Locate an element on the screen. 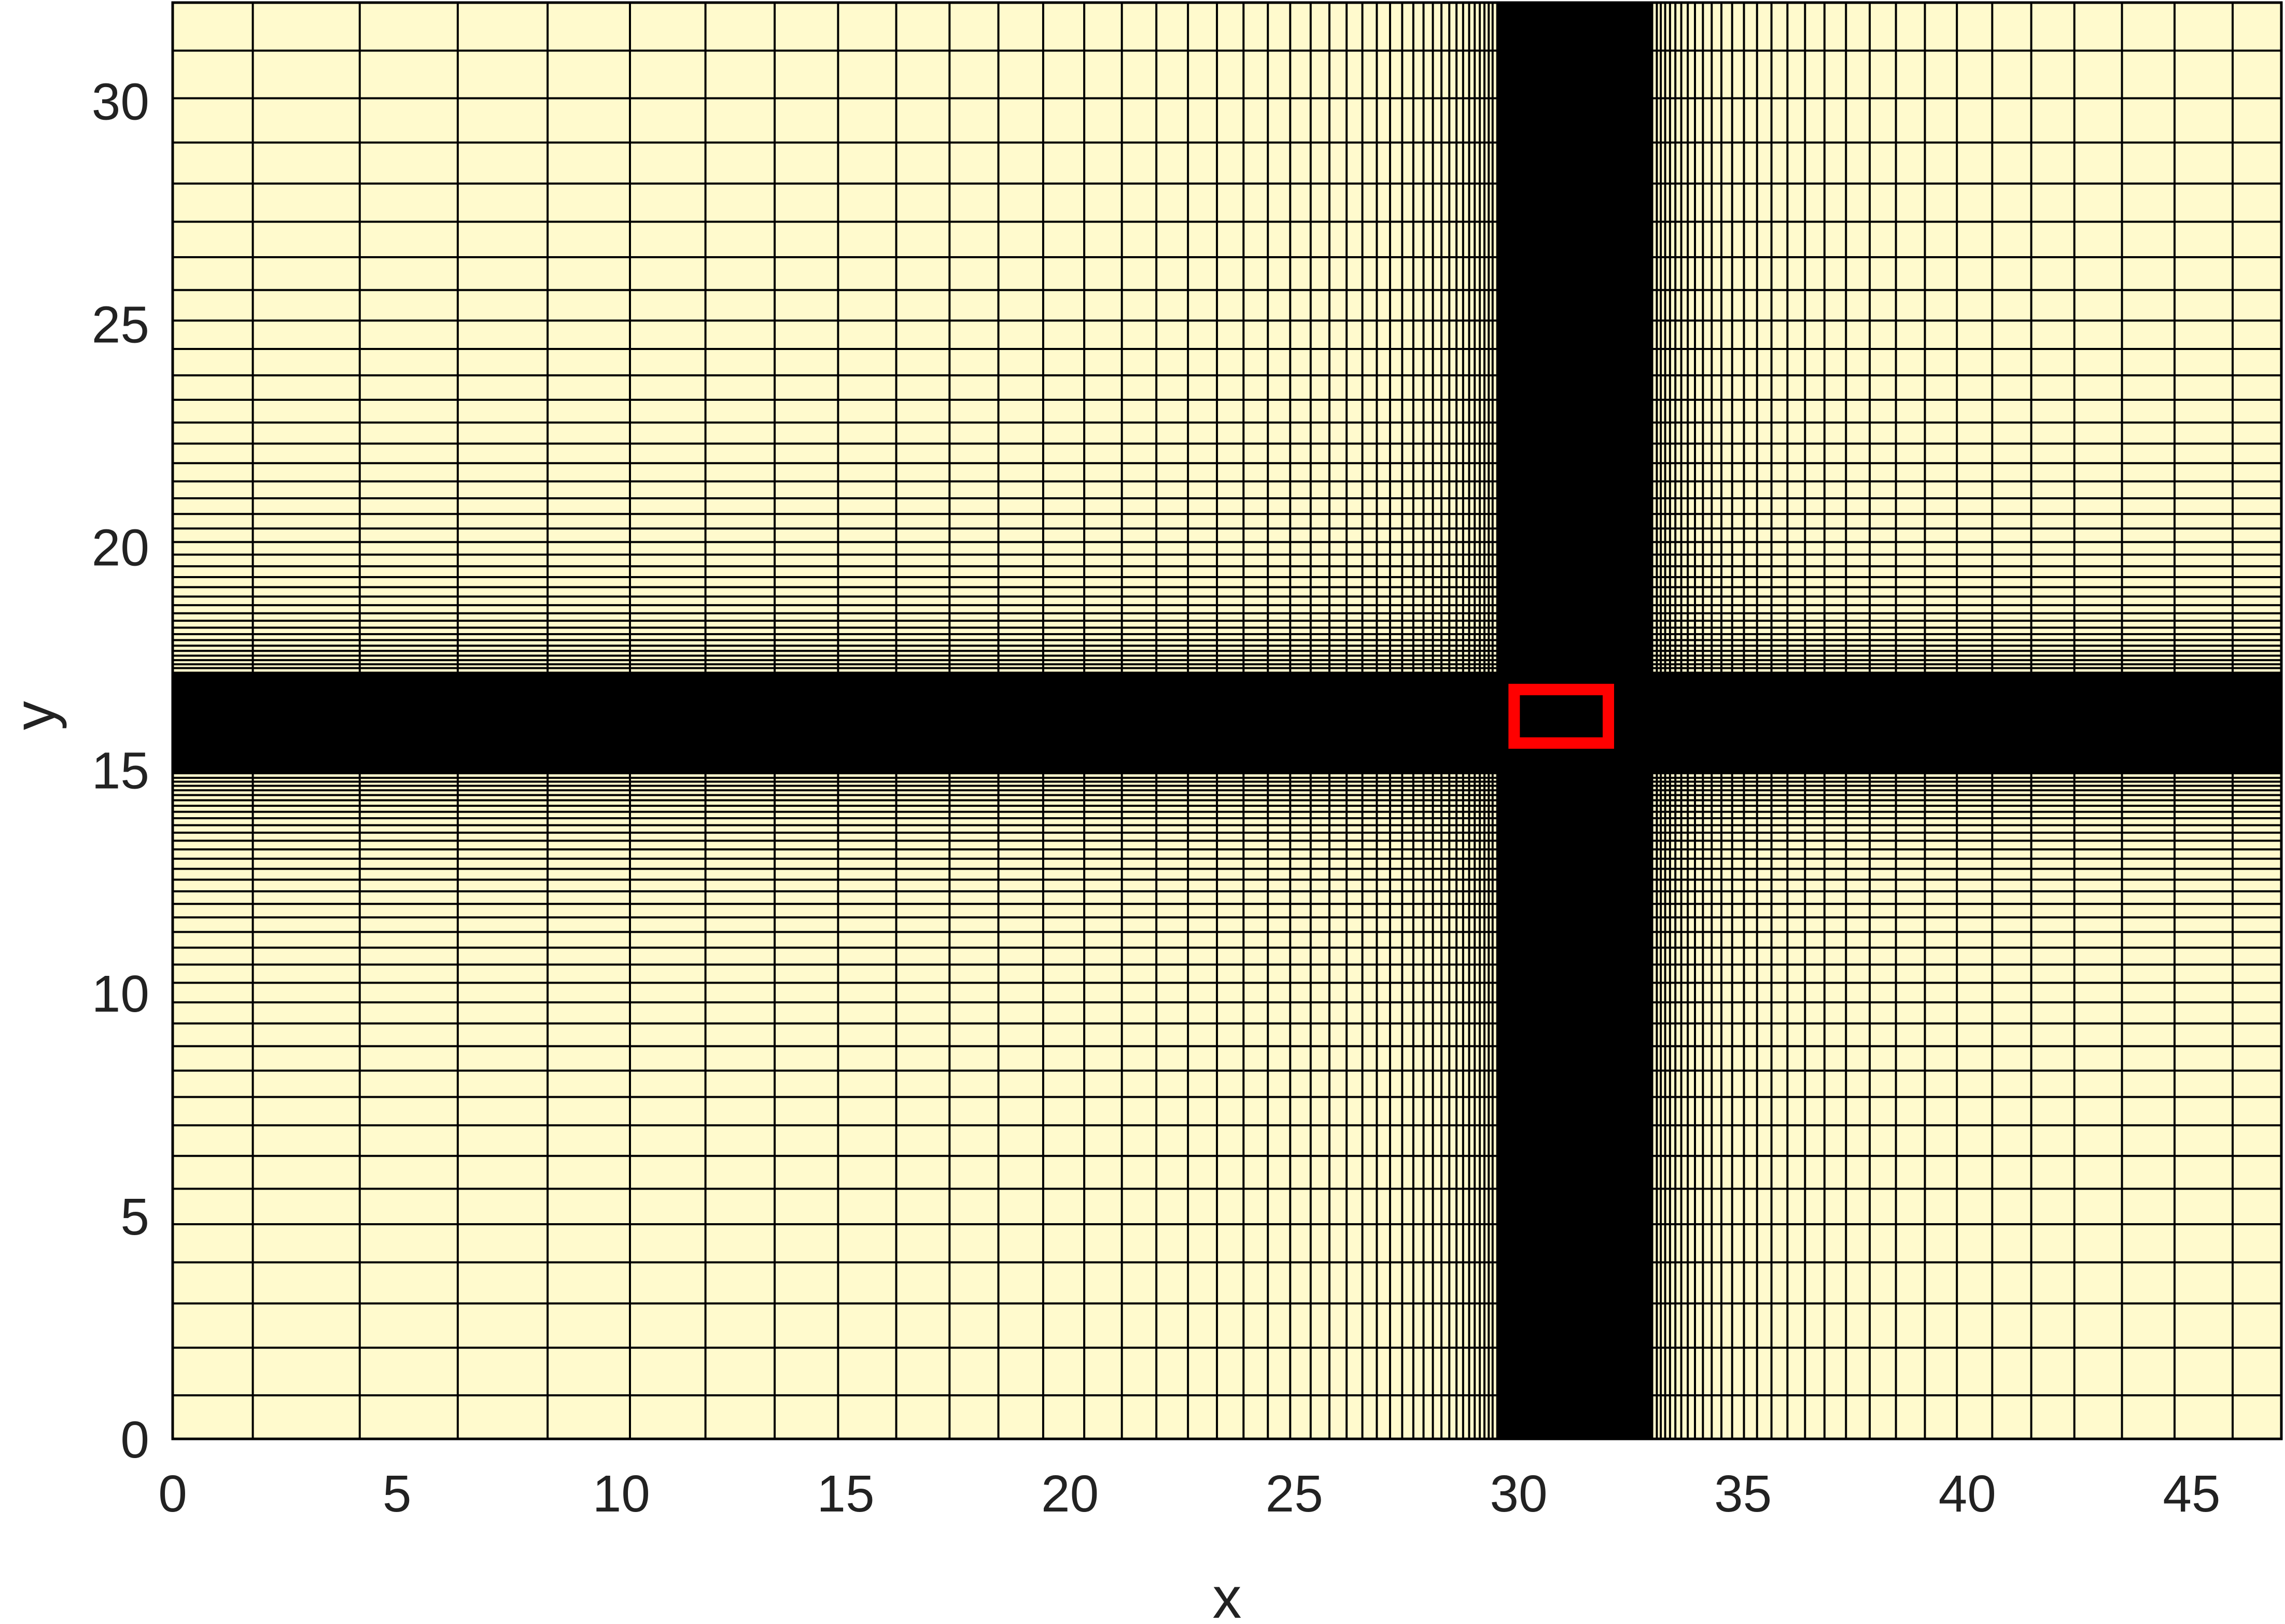 The height and width of the screenshot is (1624, 2285). x-tick-label: 35 is located at coordinates (1743, 1494).